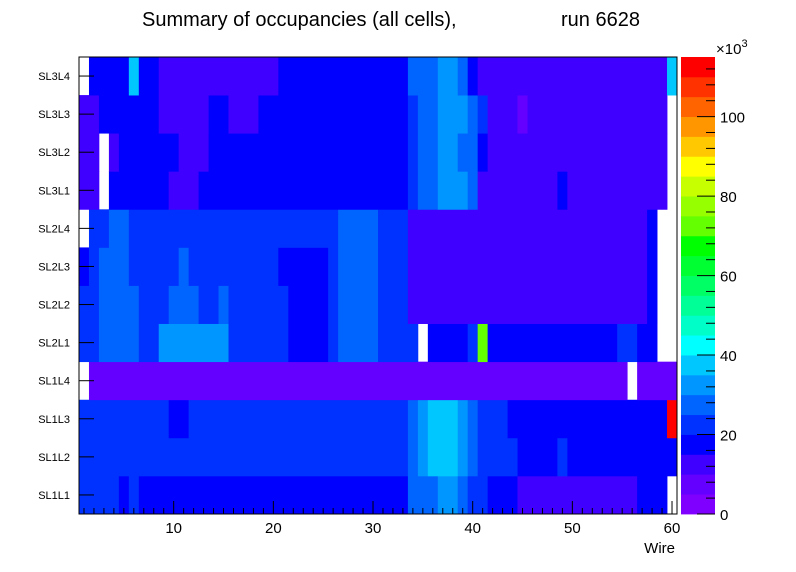 The image size is (796, 572). I want to click on x-tick-label: 10, so click(173, 528).